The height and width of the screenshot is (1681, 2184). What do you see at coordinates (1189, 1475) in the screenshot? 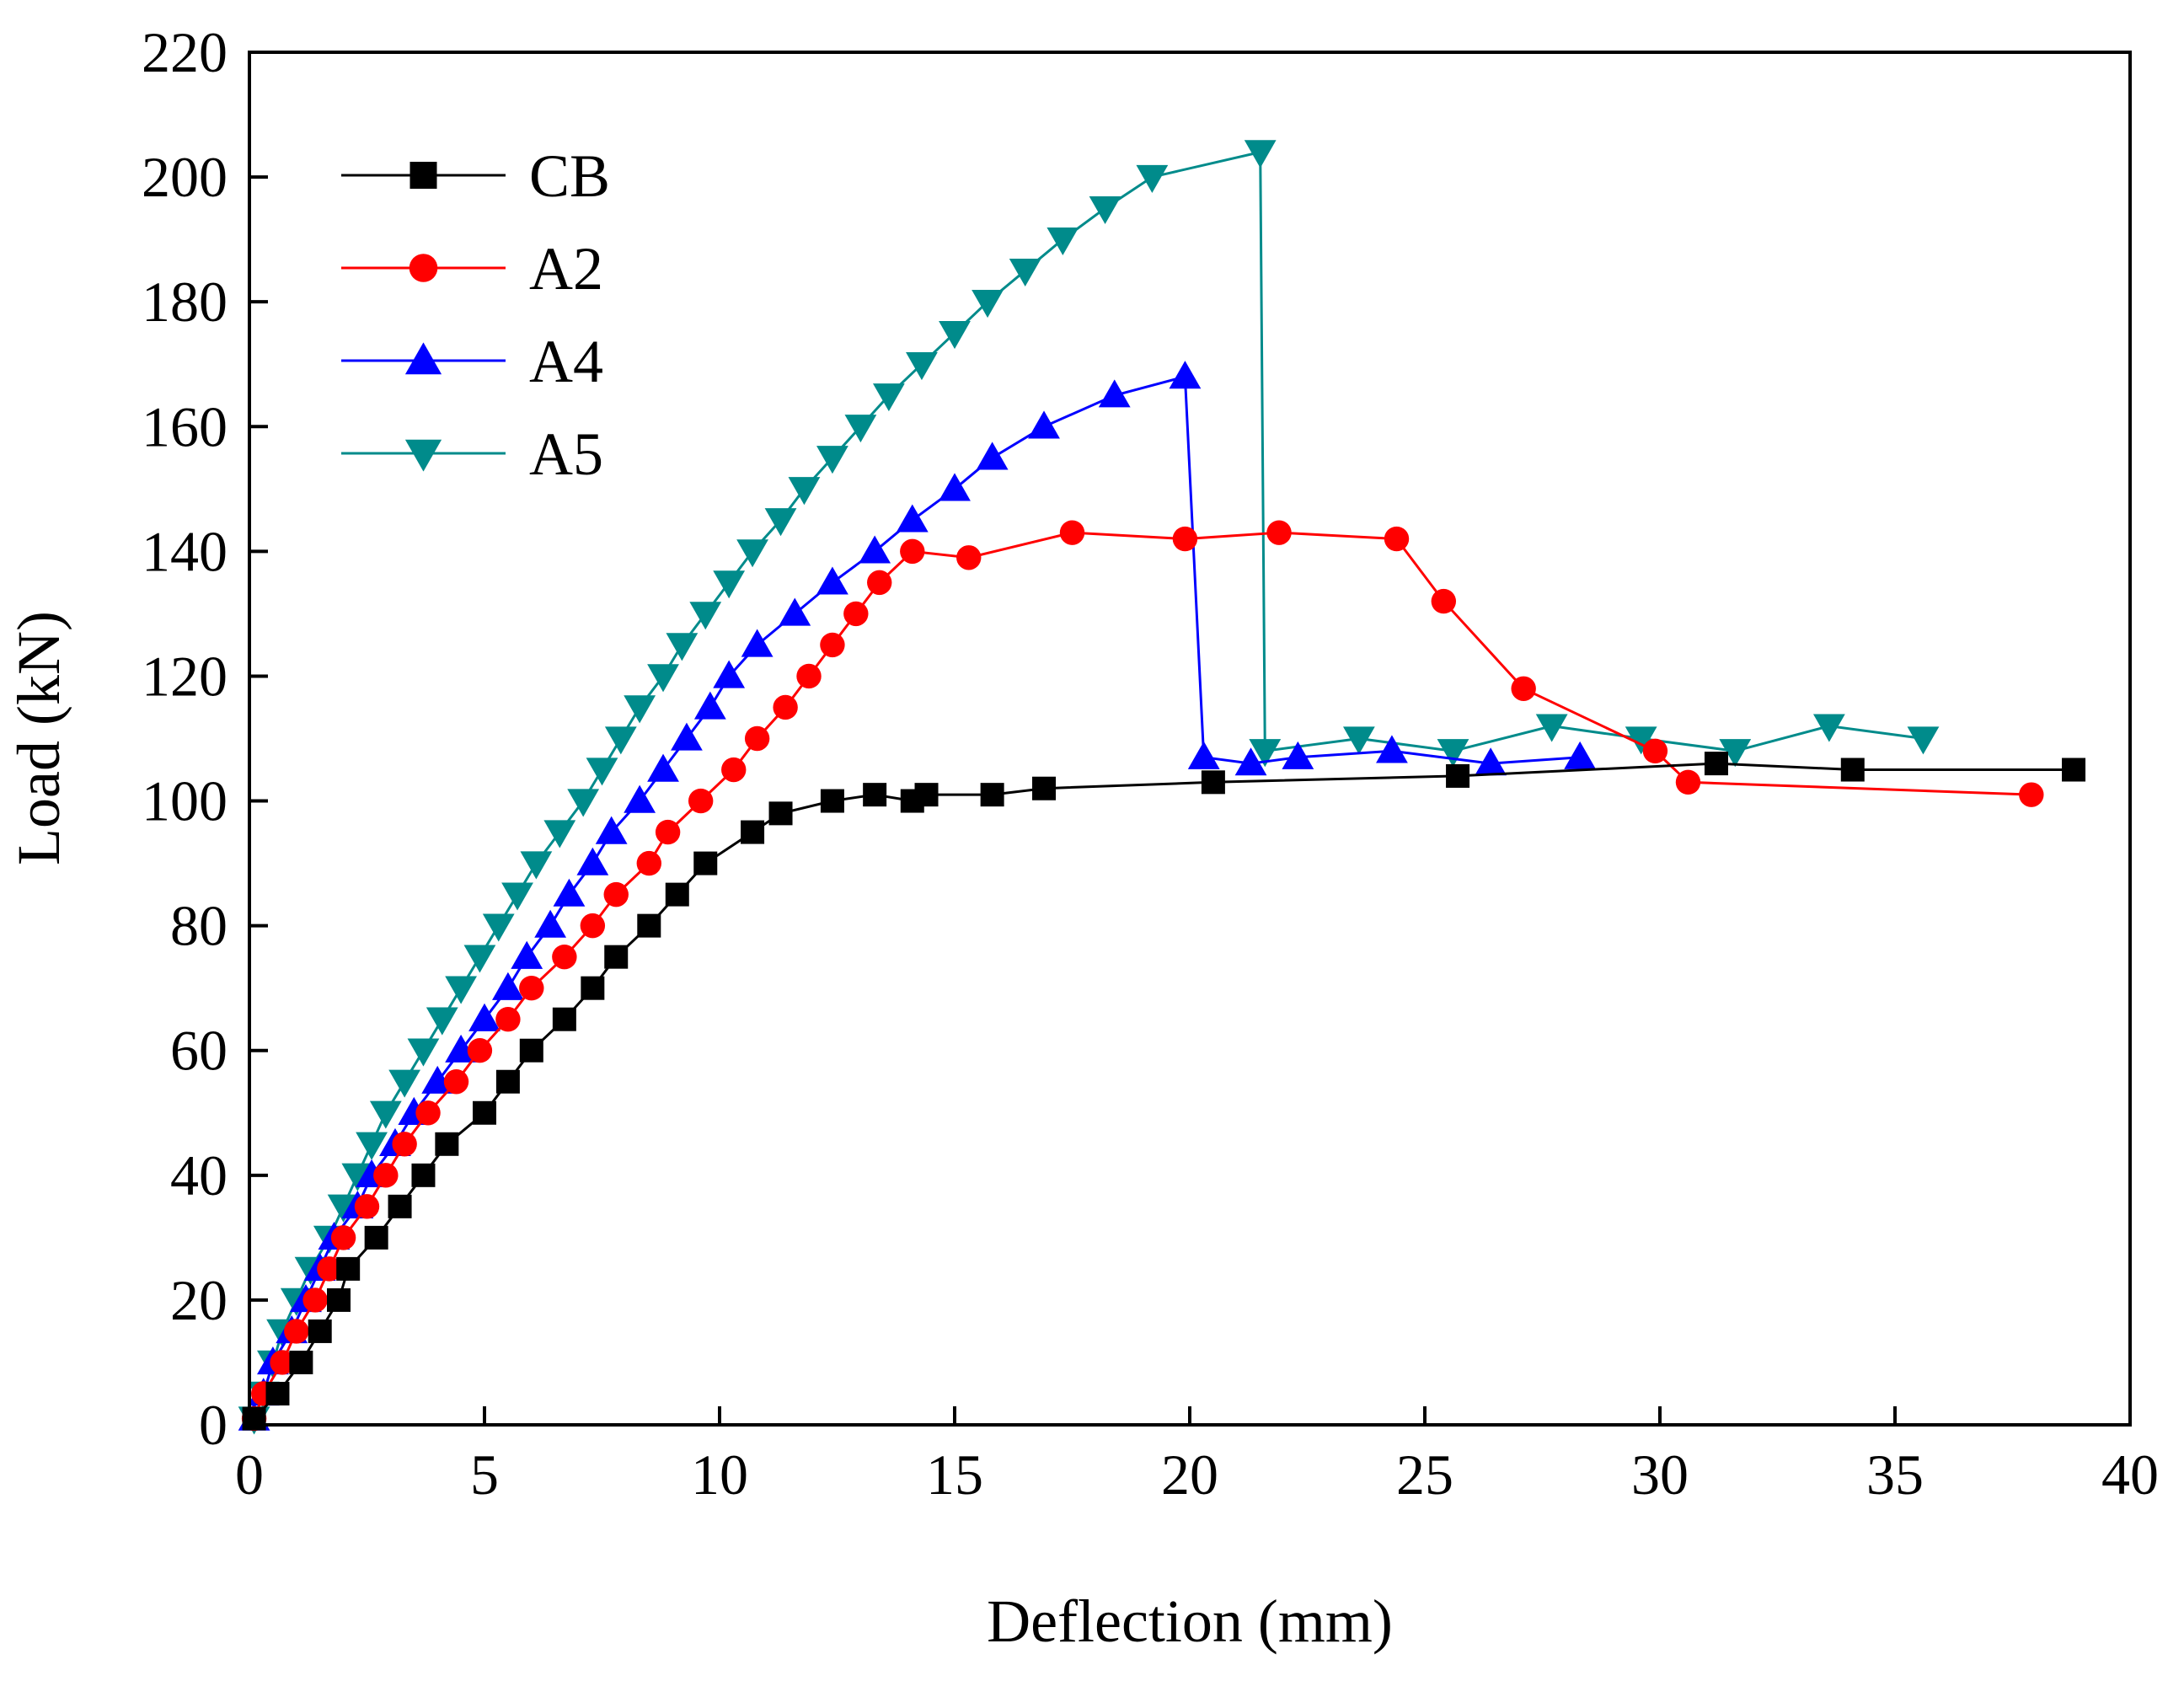
I see `x-tick-label: 20` at bounding box center [1189, 1475].